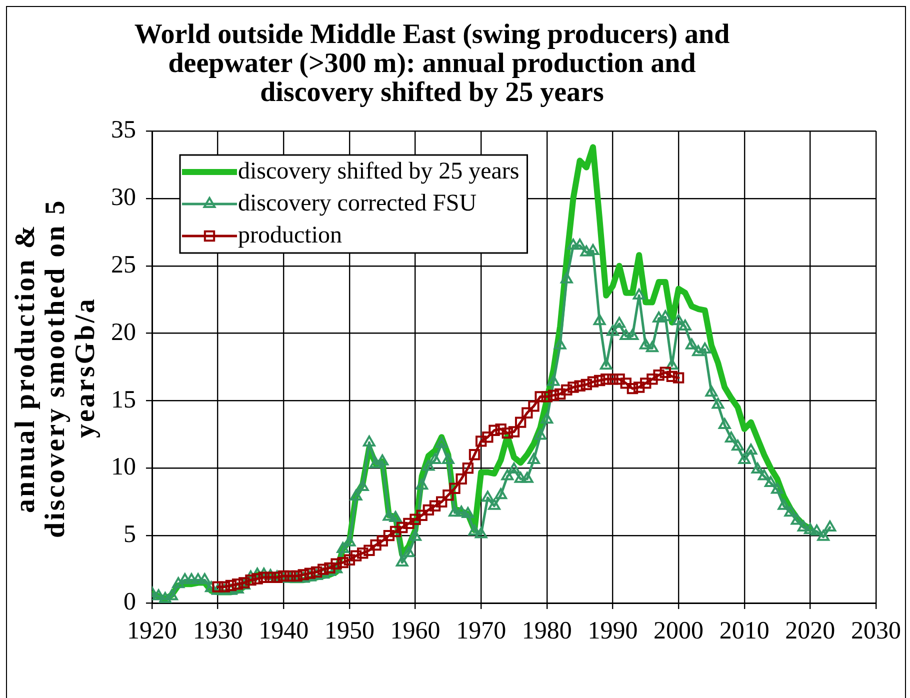  Describe the element at coordinates (432, 63) in the screenshot. I see `chart-title: World outside Middle East (swing producers) and deepwater (>300 m): annual production and discovery shifted by 25 years` at that location.